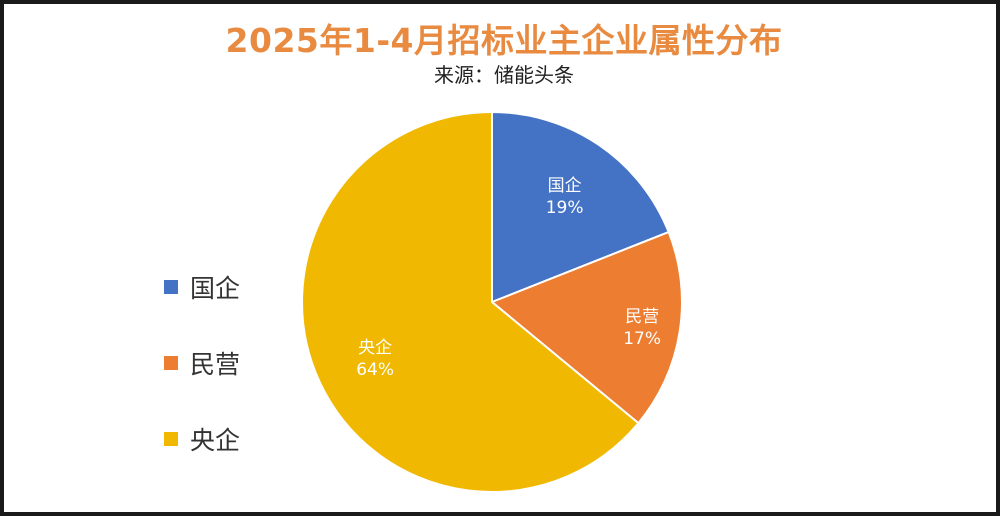 This screenshot has height=520, width=1000. What do you see at coordinates (215, 288) in the screenshot?
I see `legend-label-guoqi: 国企` at bounding box center [215, 288].